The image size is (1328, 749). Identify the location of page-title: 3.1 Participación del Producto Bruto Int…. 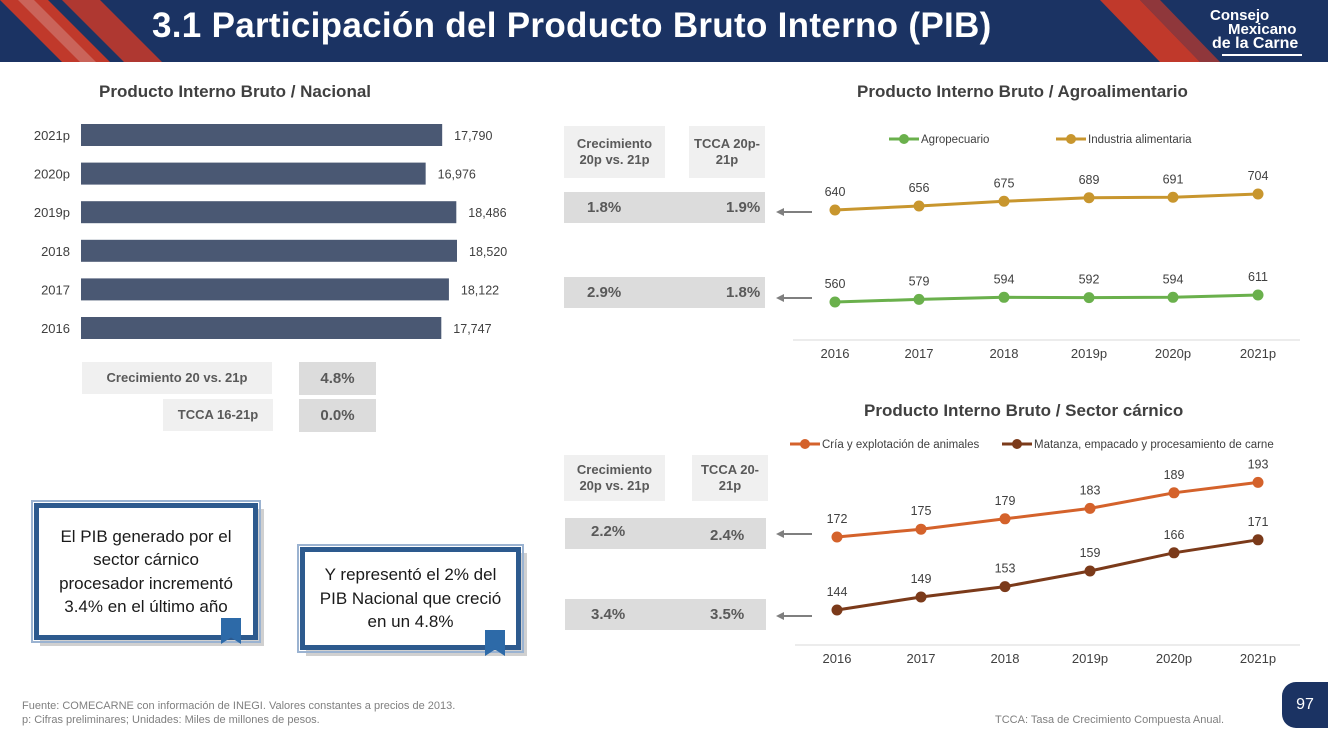
(572, 25).